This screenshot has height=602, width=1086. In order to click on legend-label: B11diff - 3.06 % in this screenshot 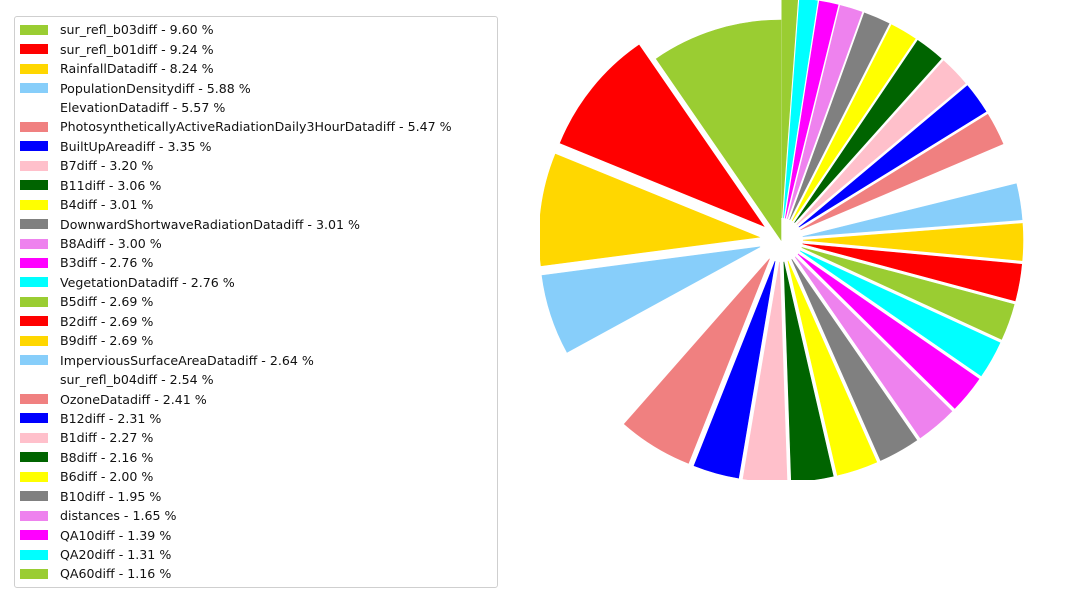, I will do `click(111, 185)`.